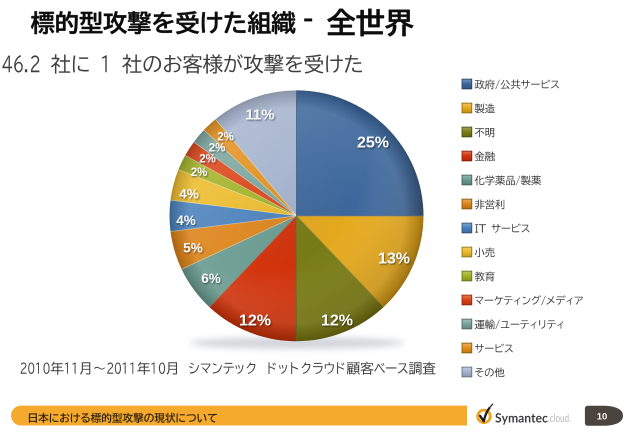 This screenshot has width=630, height=433. I want to click on svg-text: 10, so click(602, 417).